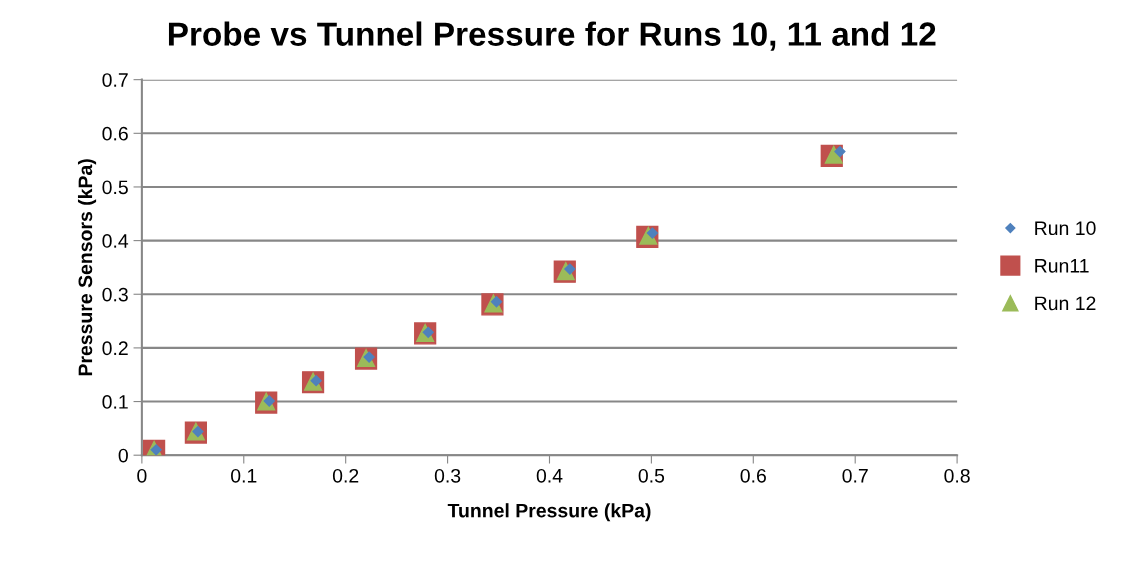 Image resolution: width=1126 pixels, height=569 pixels. I want to click on y-tick-label: 0.6, so click(115, 133).